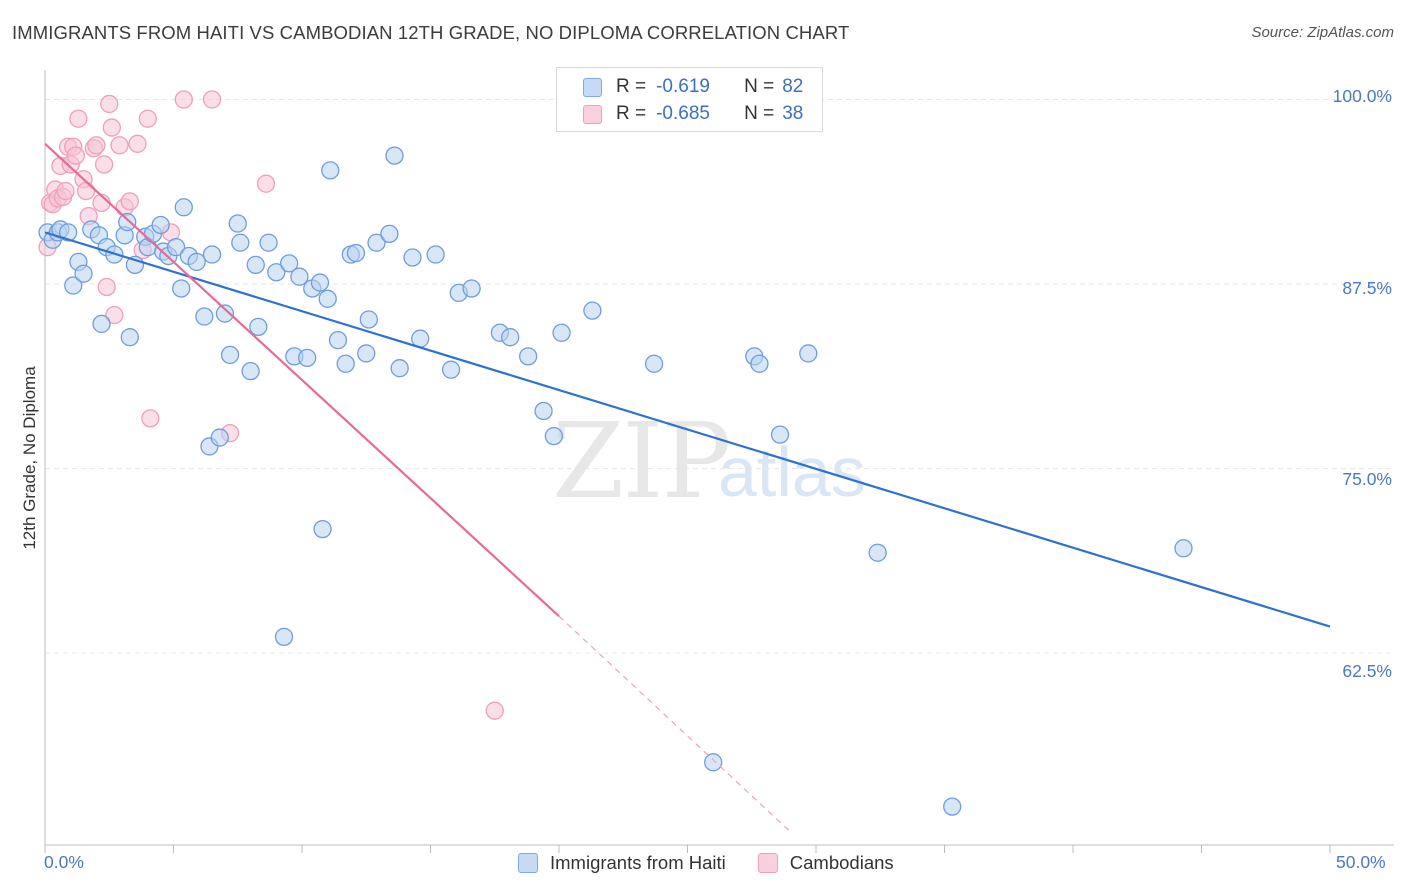 The image size is (1406, 892). I want to click on legend-n-value: 38, so click(793, 113).